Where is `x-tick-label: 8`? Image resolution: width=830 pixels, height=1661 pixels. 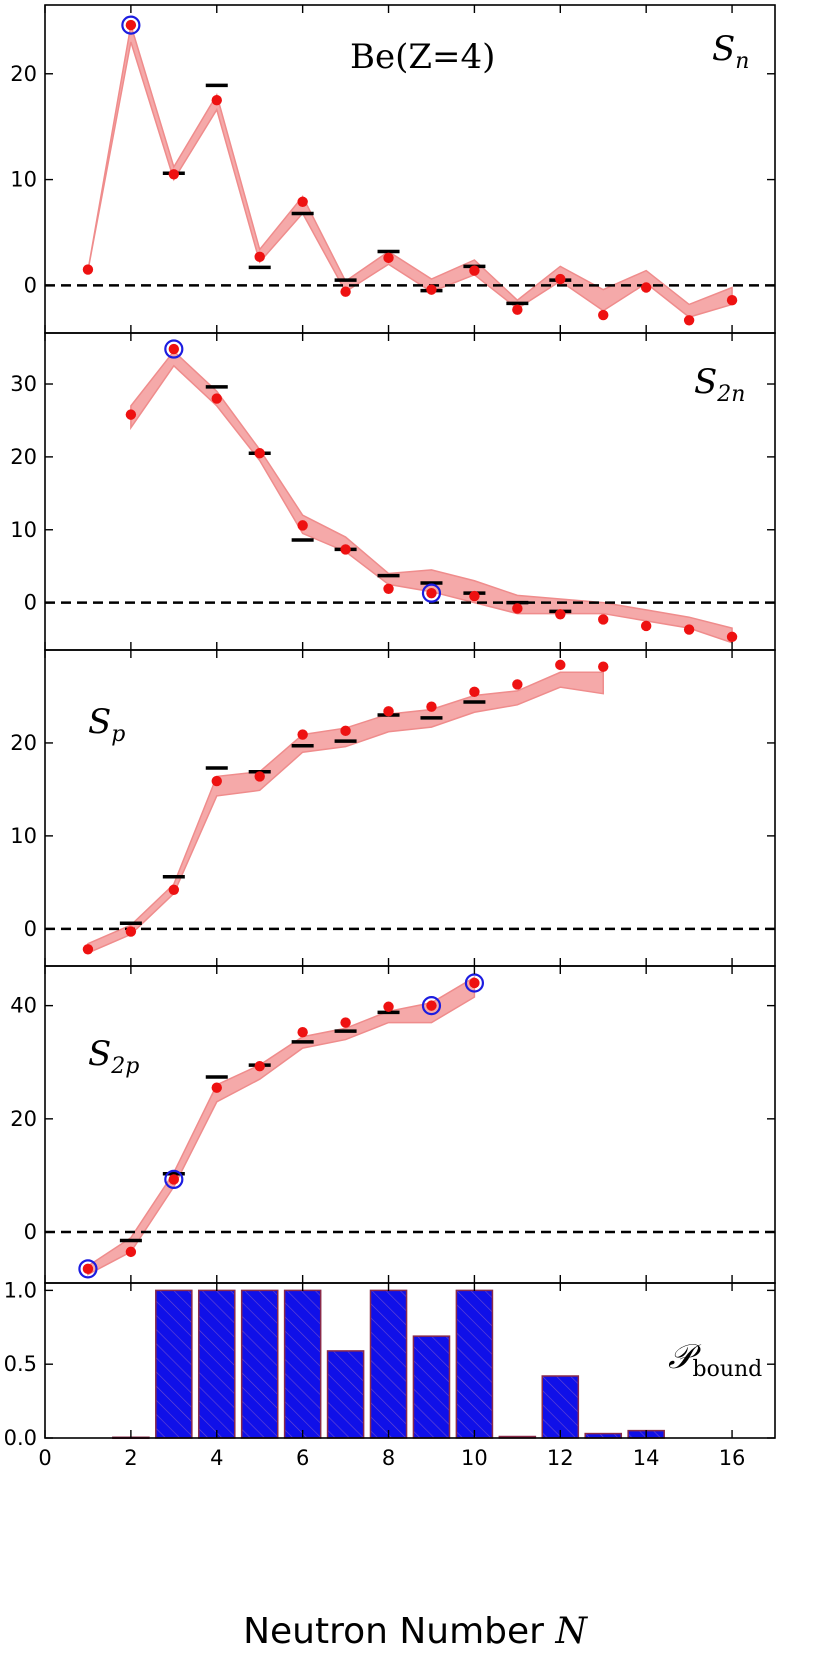
x-tick-label: 8 is located at coordinates (388, 1458).